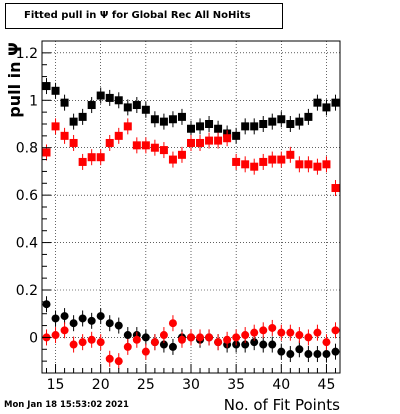 The image size is (400, 414). I want to click on x-tick-label: 15, so click(56, 385).